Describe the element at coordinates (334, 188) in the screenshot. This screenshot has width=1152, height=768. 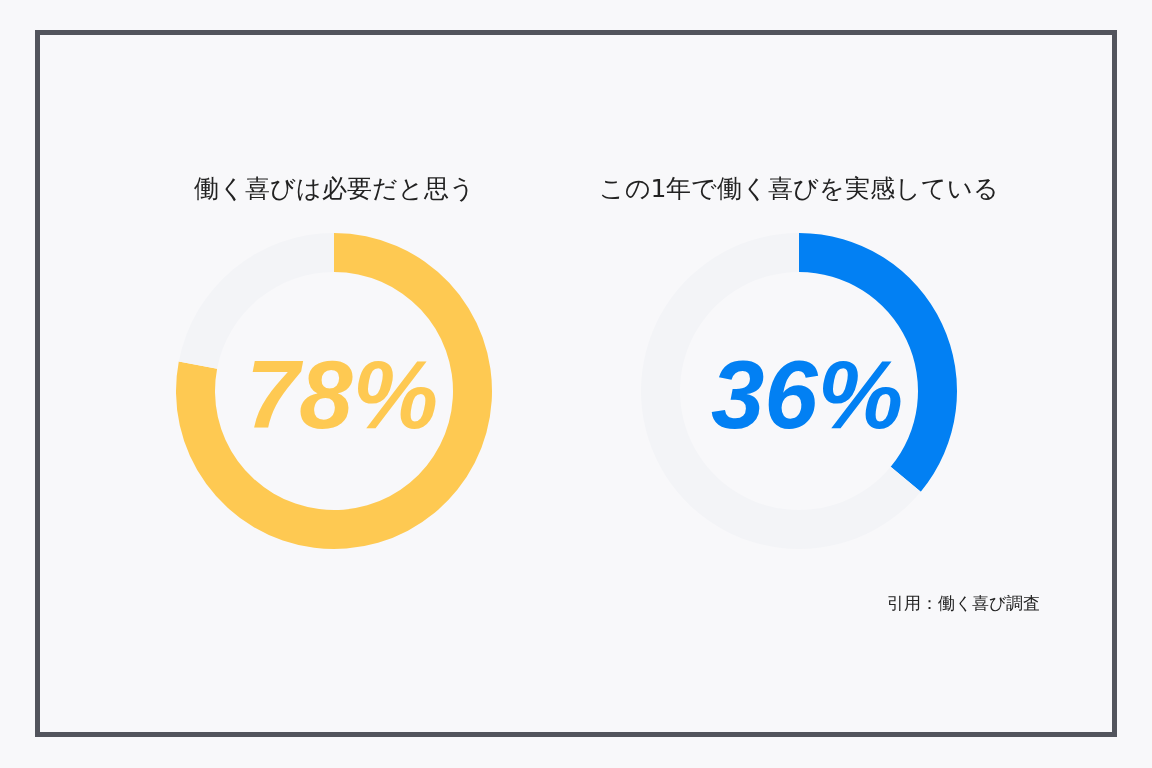
I see `chart-title: 働く喜びは必要だと思う` at that location.